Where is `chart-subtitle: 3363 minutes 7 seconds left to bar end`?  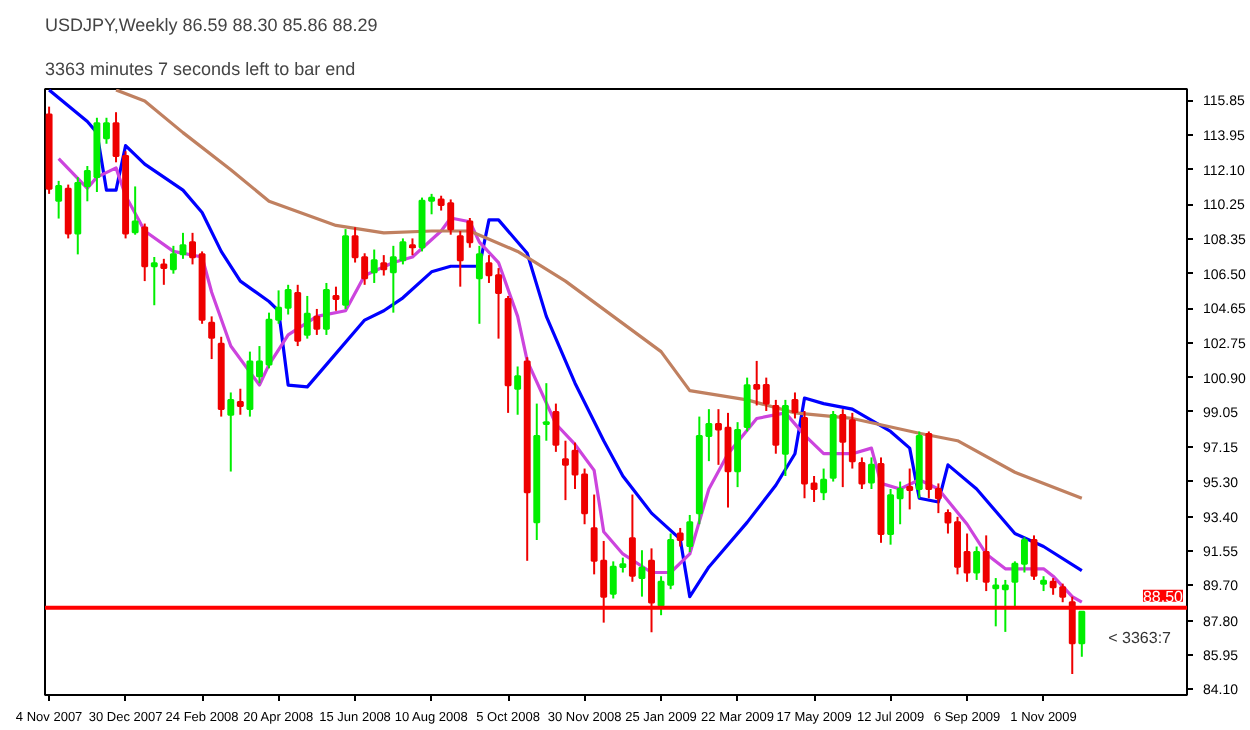 chart-subtitle: 3363 minutes 7 seconds left to bar end is located at coordinates (200, 69).